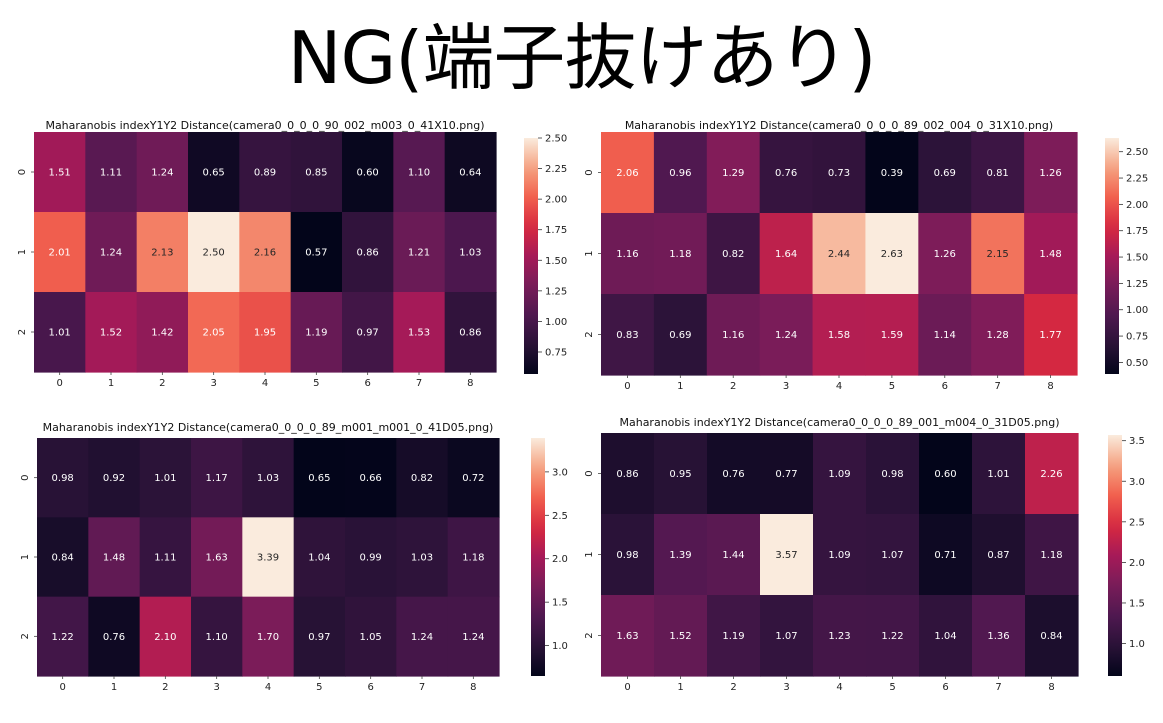  Describe the element at coordinates (114, 637) in the screenshot. I see `cell-value-label-r2-c1: 0.76` at that location.